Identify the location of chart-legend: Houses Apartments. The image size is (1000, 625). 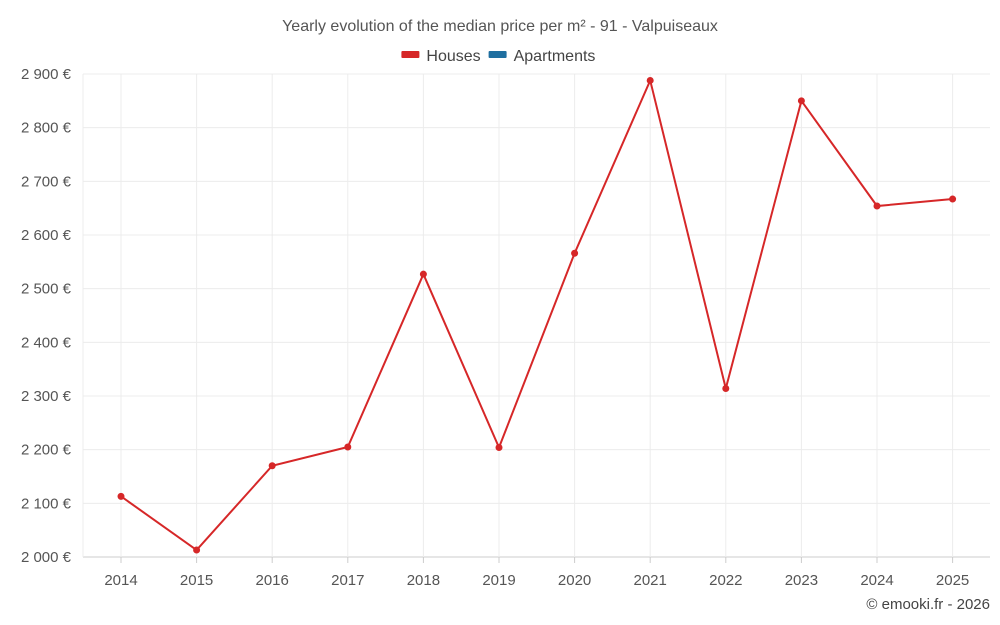
(498, 56).